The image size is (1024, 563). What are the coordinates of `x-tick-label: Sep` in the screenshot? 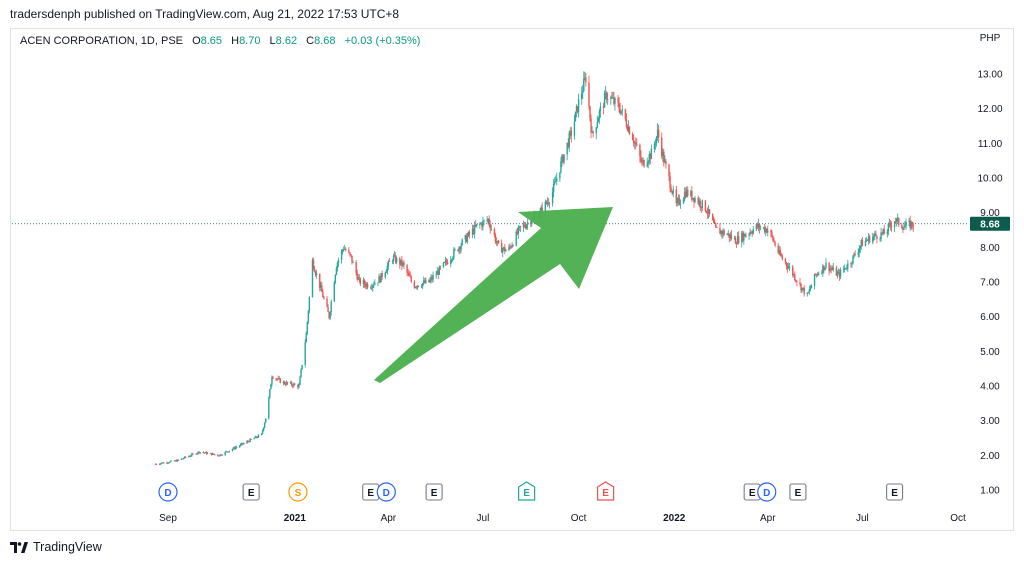 It's located at (168, 518).